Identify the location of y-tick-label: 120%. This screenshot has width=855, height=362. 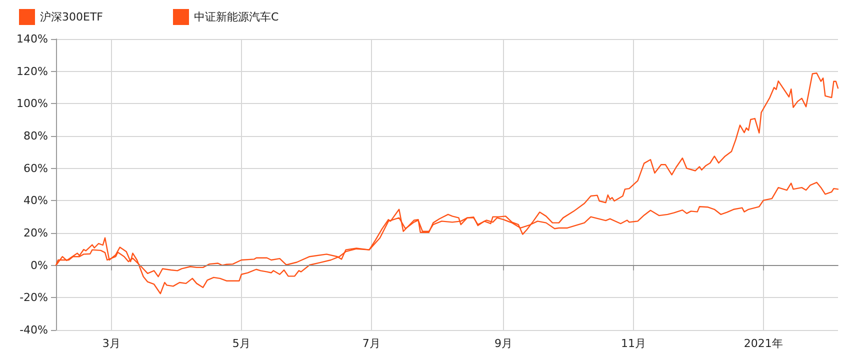
(32, 71).